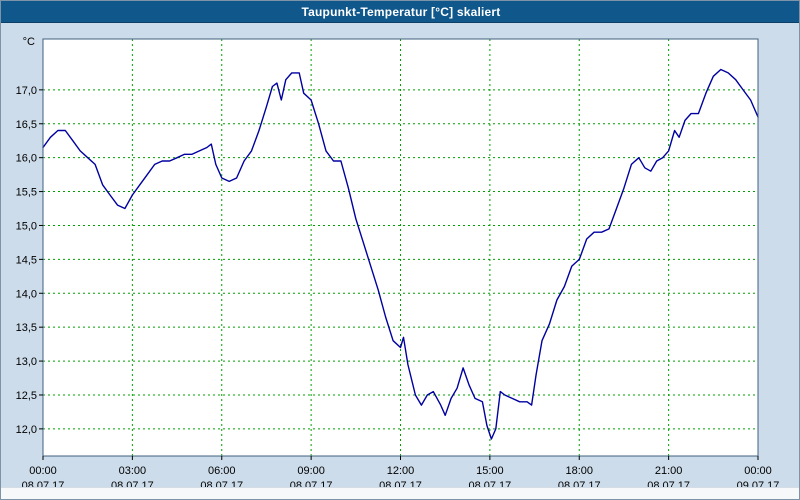 This screenshot has height=500, width=800. What do you see at coordinates (311, 471) in the screenshot?
I see `svg-text: 09:00` at bounding box center [311, 471].